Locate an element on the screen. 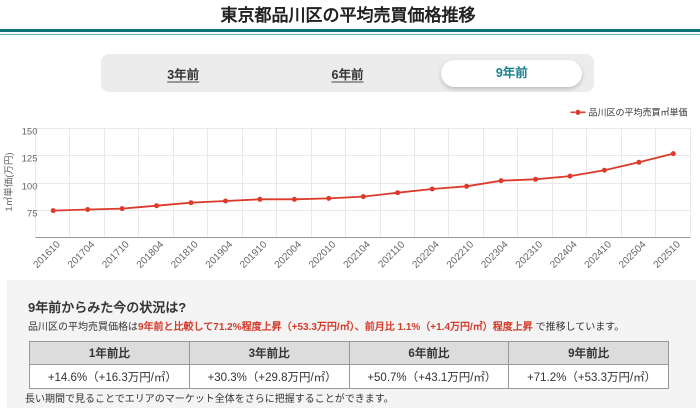 This screenshot has width=700, height=408. svg-text: 202104 is located at coordinates (358, 255).